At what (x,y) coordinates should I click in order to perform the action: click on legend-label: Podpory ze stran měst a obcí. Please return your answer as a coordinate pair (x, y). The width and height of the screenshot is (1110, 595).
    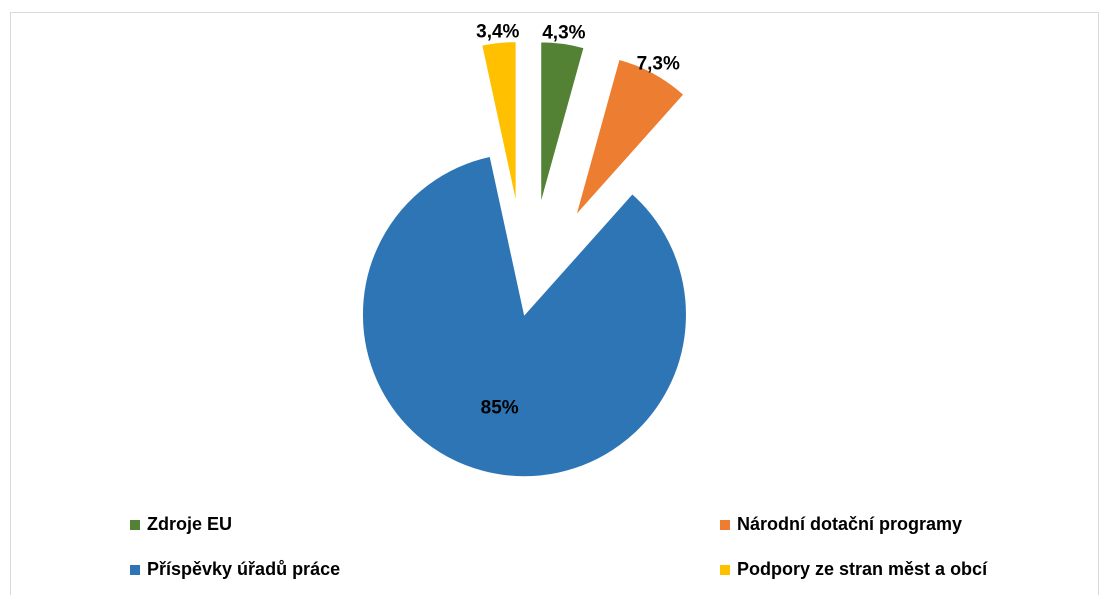
    Looking at the image, I should click on (862, 569).